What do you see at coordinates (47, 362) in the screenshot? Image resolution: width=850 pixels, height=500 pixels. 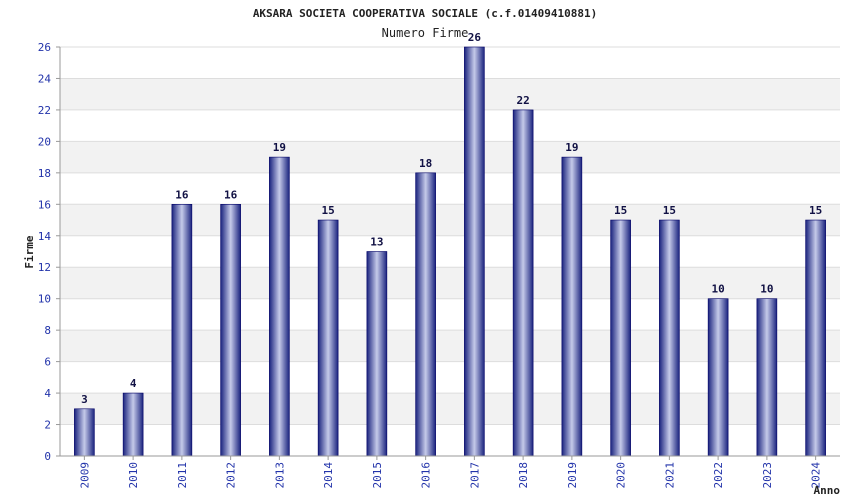 I see `y-tick-label: 6` at bounding box center [47, 362].